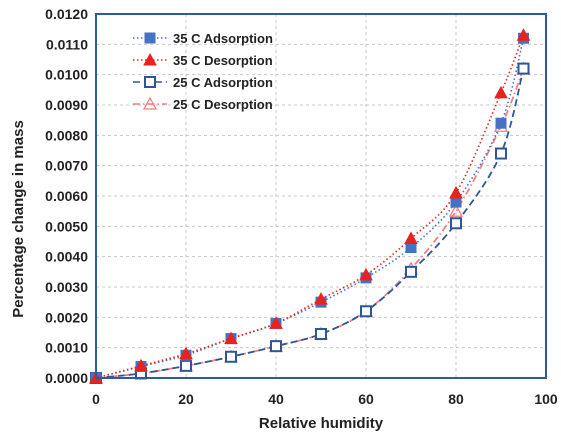  What do you see at coordinates (325, 399) in the screenshot?
I see `x-axis-ticks: 0 20 40 60 80 100` at bounding box center [325, 399].